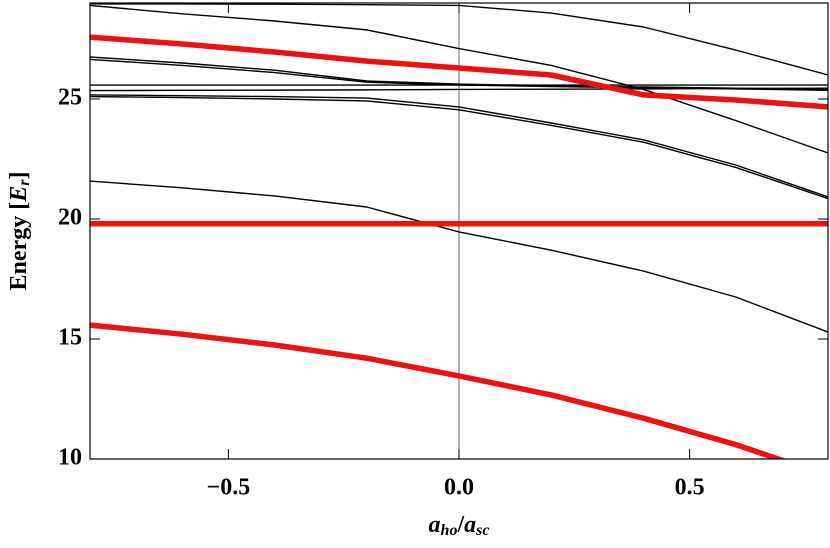 The height and width of the screenshot is (548, 830). I want to click on x-tick-label: 0.0, so click(459, 488).